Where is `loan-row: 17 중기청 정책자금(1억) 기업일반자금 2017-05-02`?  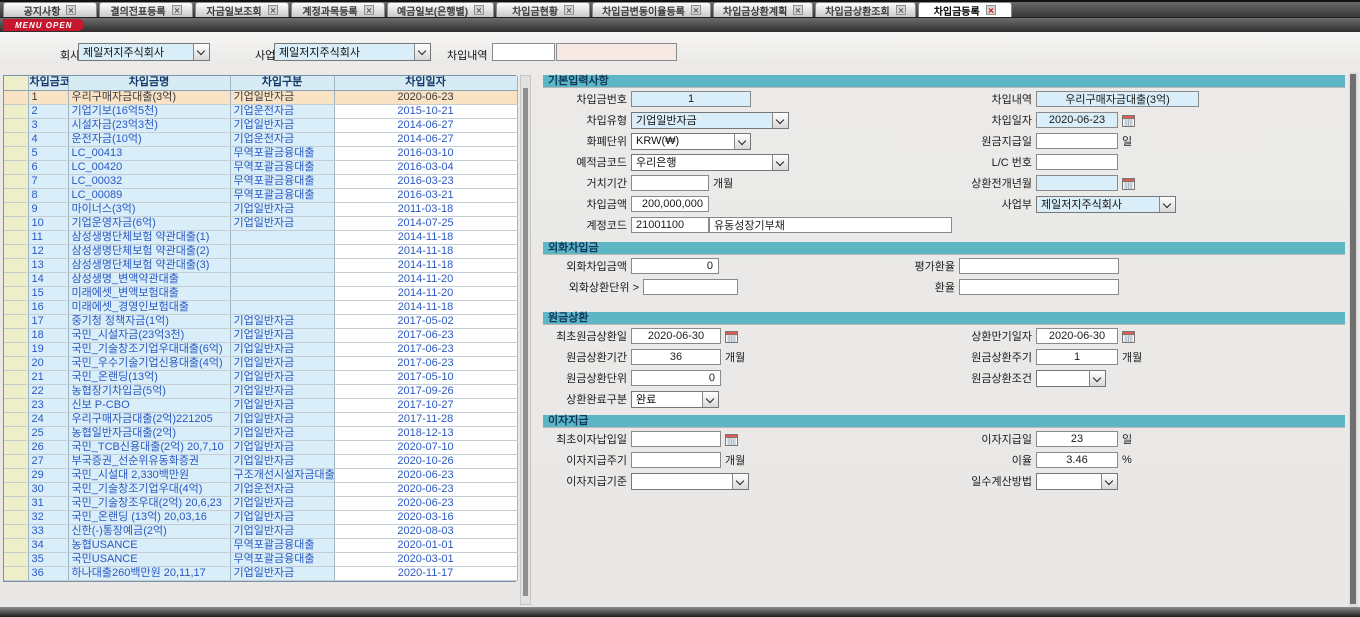 loan-row: 17 중기청 정책자금(1억) 기업일반자금 2017-05-02 is located at coordinates (261, 321).